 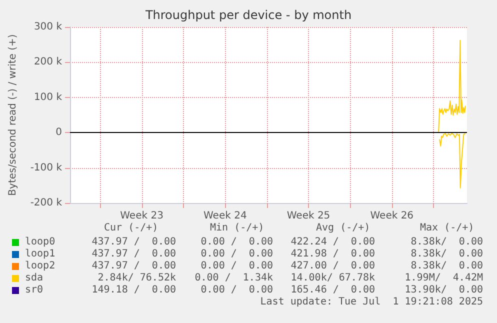 What do you see at coordinates (444, 290) in the screenshot?
I see `text: 13.90k/ 0.00` at bounding box center [444, 290].